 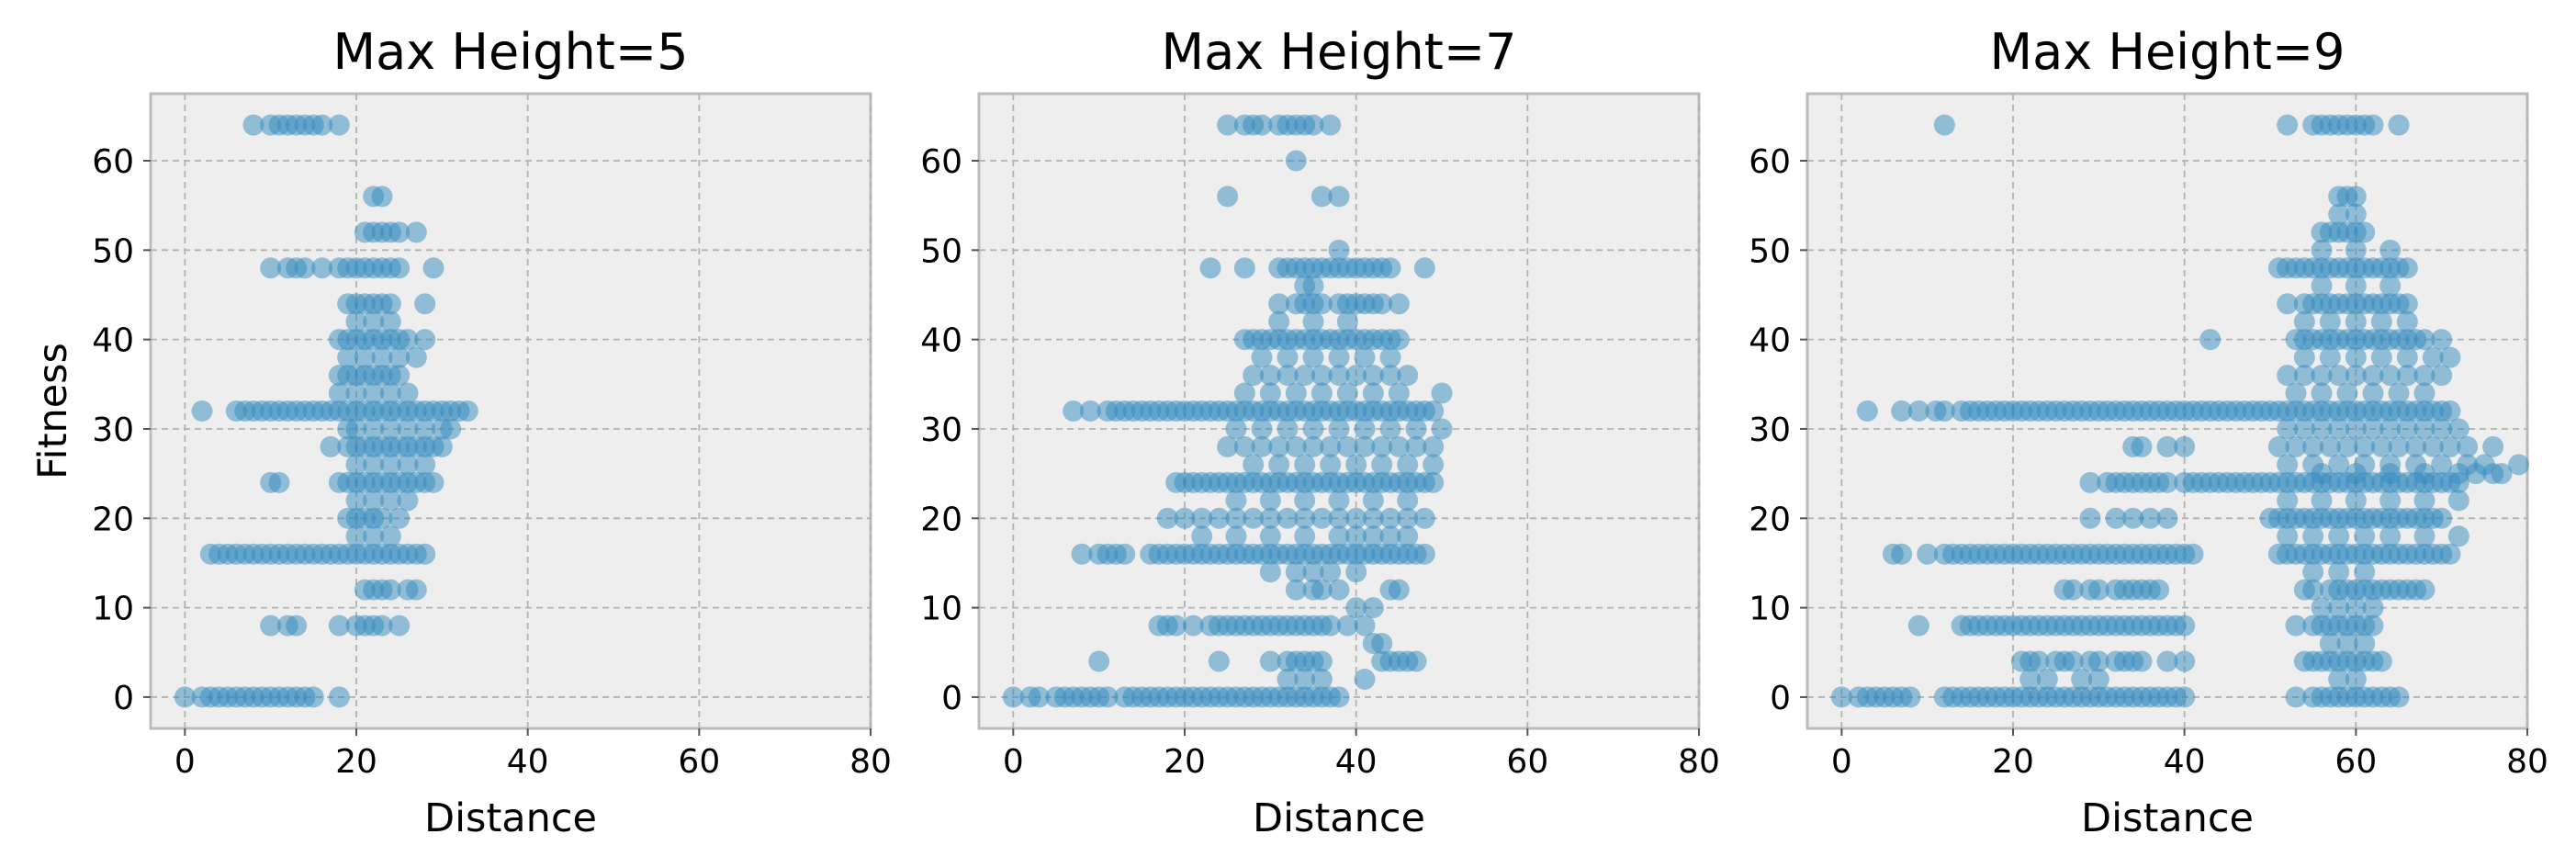 What do you see at coordinates (1770, 251) in the screenshot?
I see `y-tick-label: 50` at bounding box center [1770, 251].